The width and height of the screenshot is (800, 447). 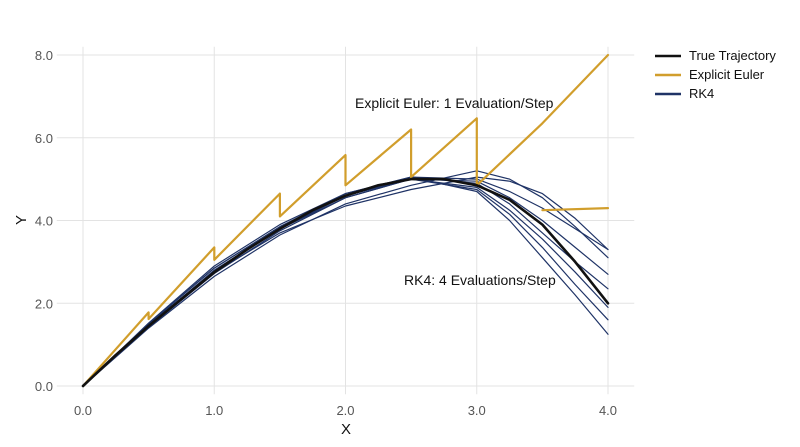 I want to click on x-tick-label: 0.0, so click(x=83, y=410).